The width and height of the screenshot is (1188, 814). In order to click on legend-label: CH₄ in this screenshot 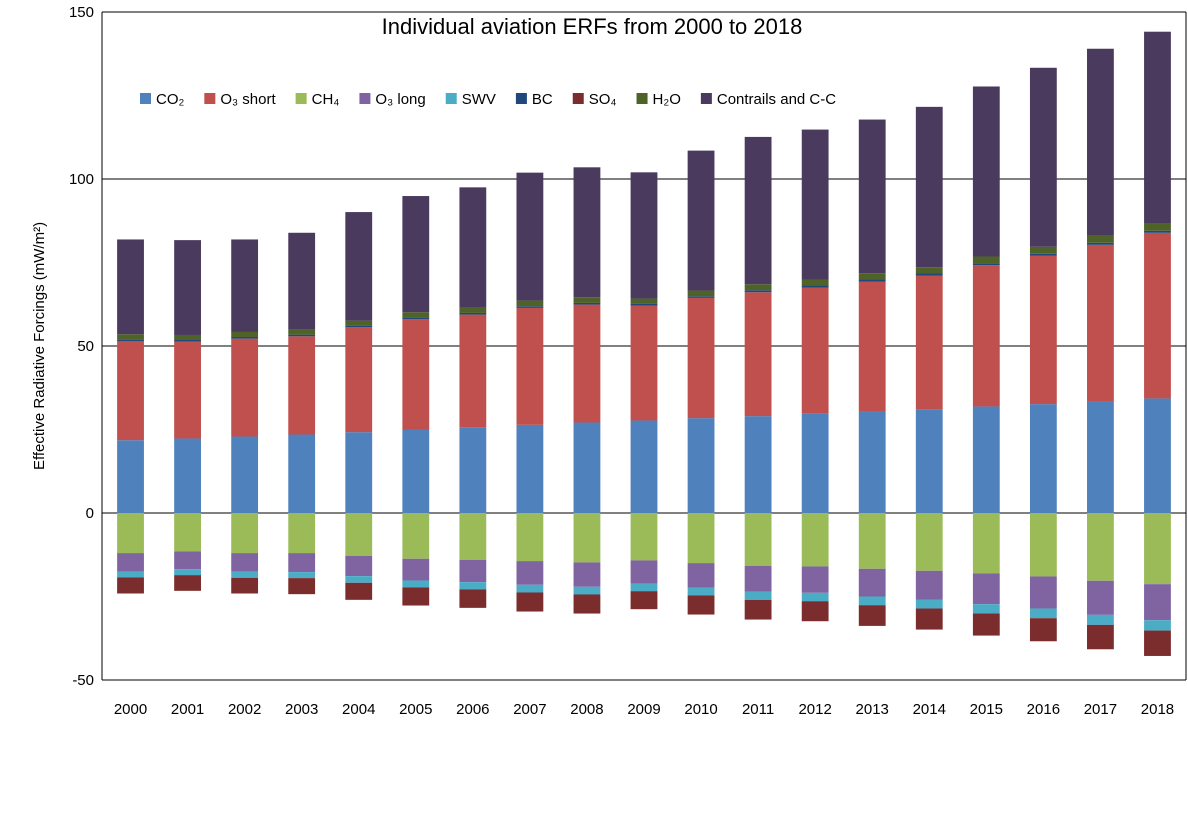, I will do `click(326, 99)`.